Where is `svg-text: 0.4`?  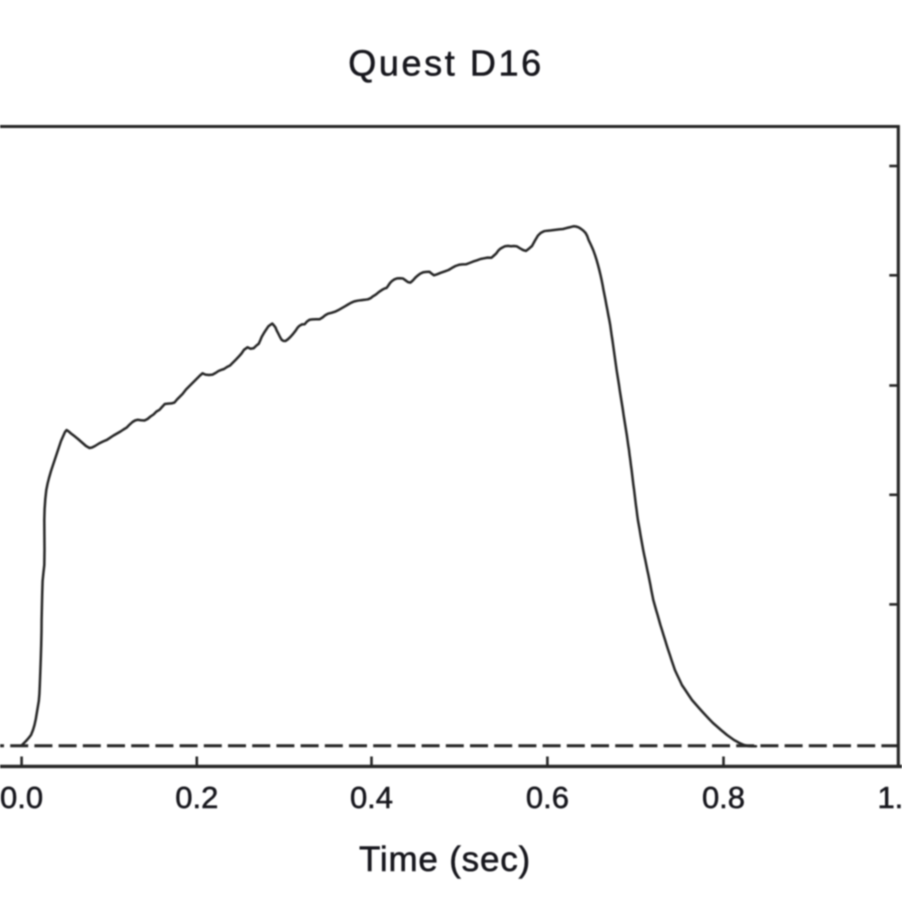
svg-text: 0.4 is located at coordinates (371, 797).